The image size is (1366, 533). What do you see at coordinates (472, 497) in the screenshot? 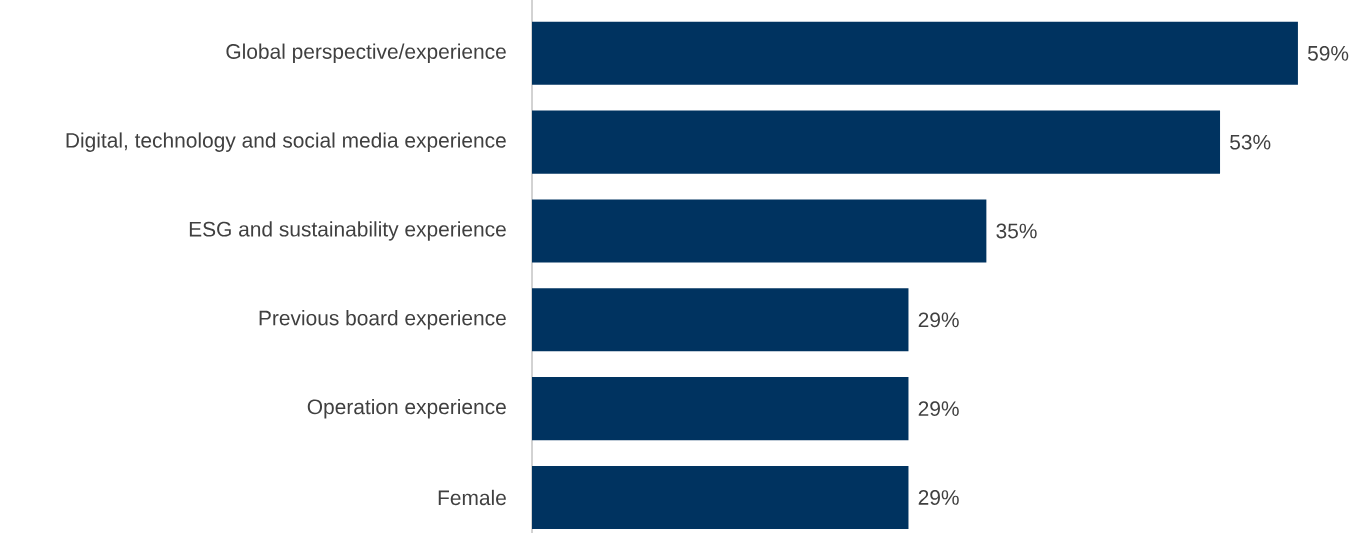
I see `y-tick-label: Female` at bounding box center [472, 497].